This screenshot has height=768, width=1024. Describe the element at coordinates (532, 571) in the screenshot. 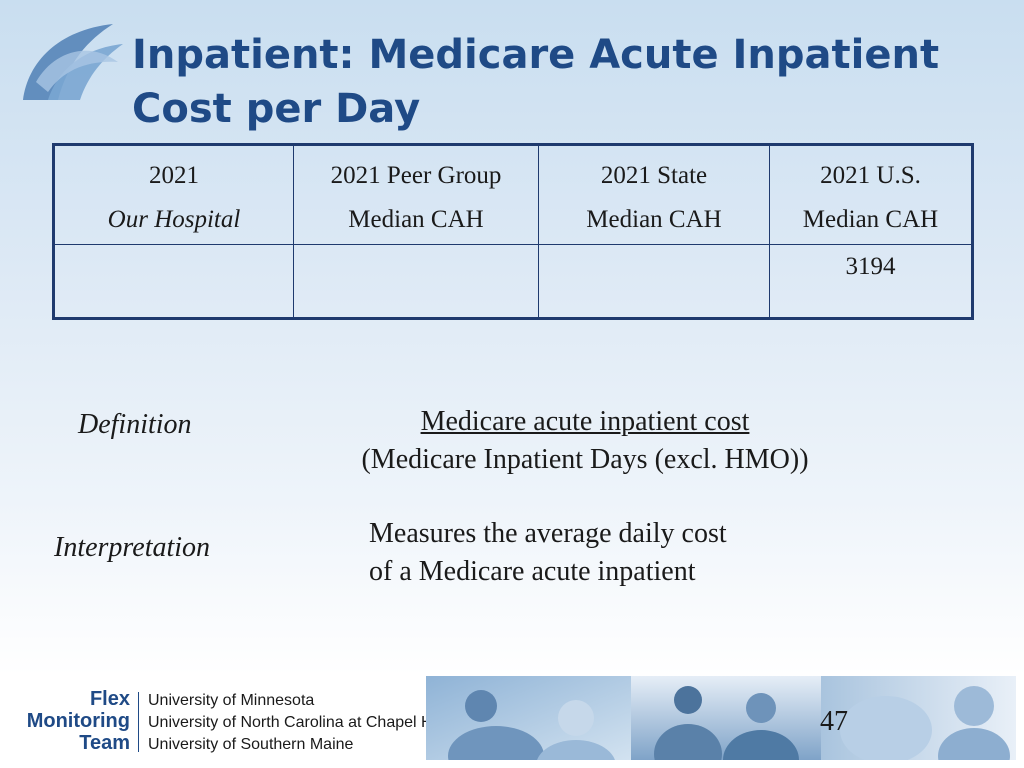

I see `interpretation-line-2: of a Medicare acute inpatient` at that location.